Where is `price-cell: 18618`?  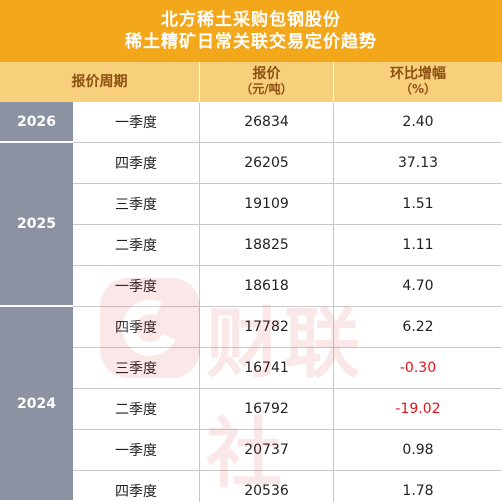 price-cell: 18618 is located at coordinates (267, 286).